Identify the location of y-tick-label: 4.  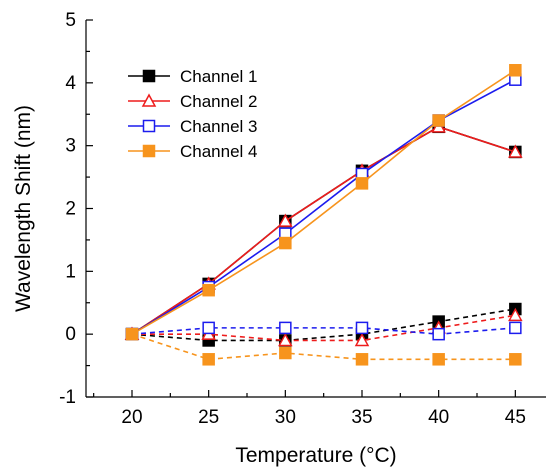
(70, 83).